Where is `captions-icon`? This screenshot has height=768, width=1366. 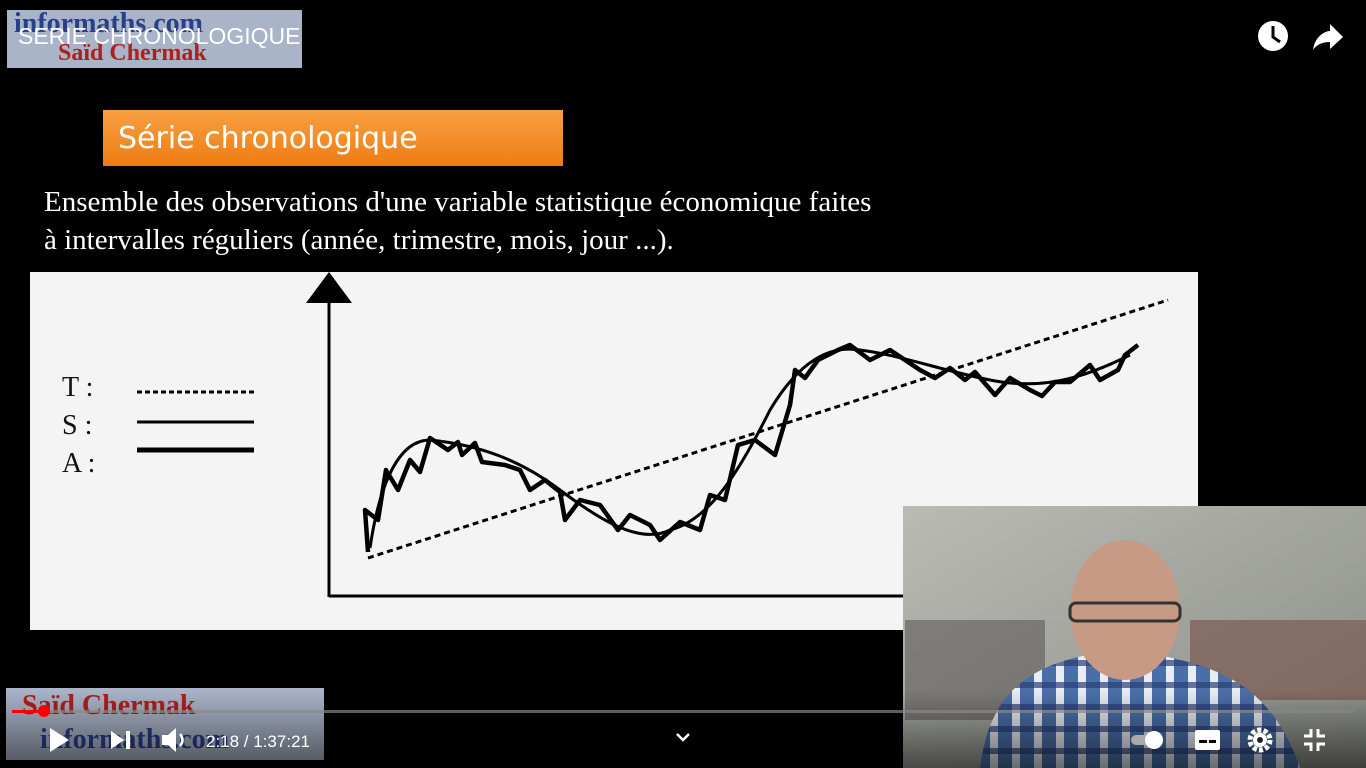
captions-icon is located at coordinates (1207, 740).